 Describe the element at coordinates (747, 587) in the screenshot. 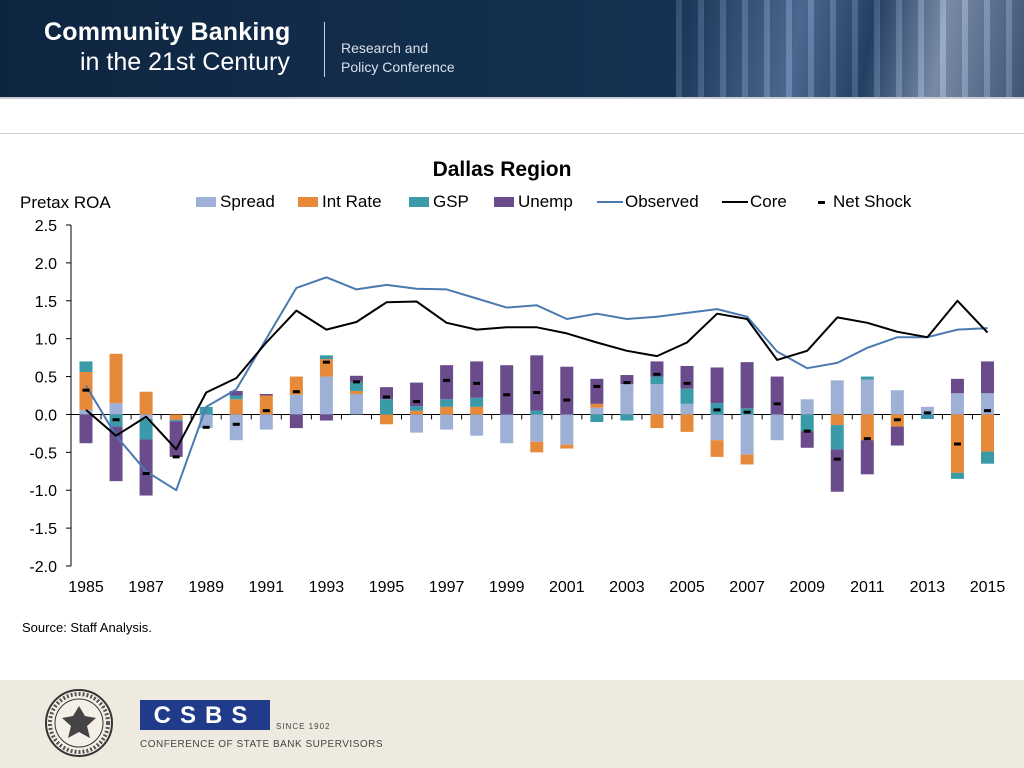

I see `x-tick-label: 2007` at that location.